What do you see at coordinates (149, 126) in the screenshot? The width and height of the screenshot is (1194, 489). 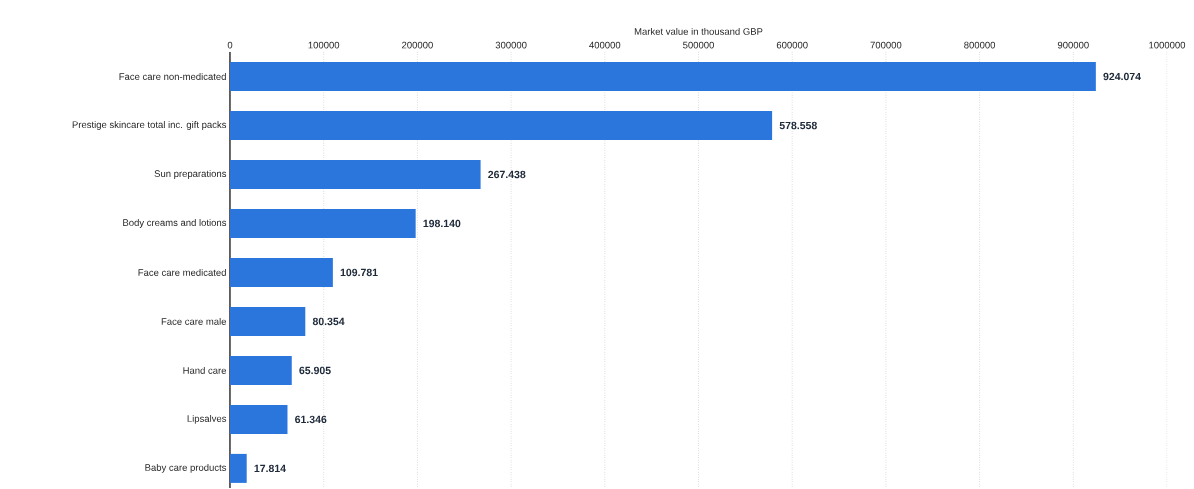 I see `y-tick-label: Prestige skincare total inc. gift packs` at bounding box center [149, 126].